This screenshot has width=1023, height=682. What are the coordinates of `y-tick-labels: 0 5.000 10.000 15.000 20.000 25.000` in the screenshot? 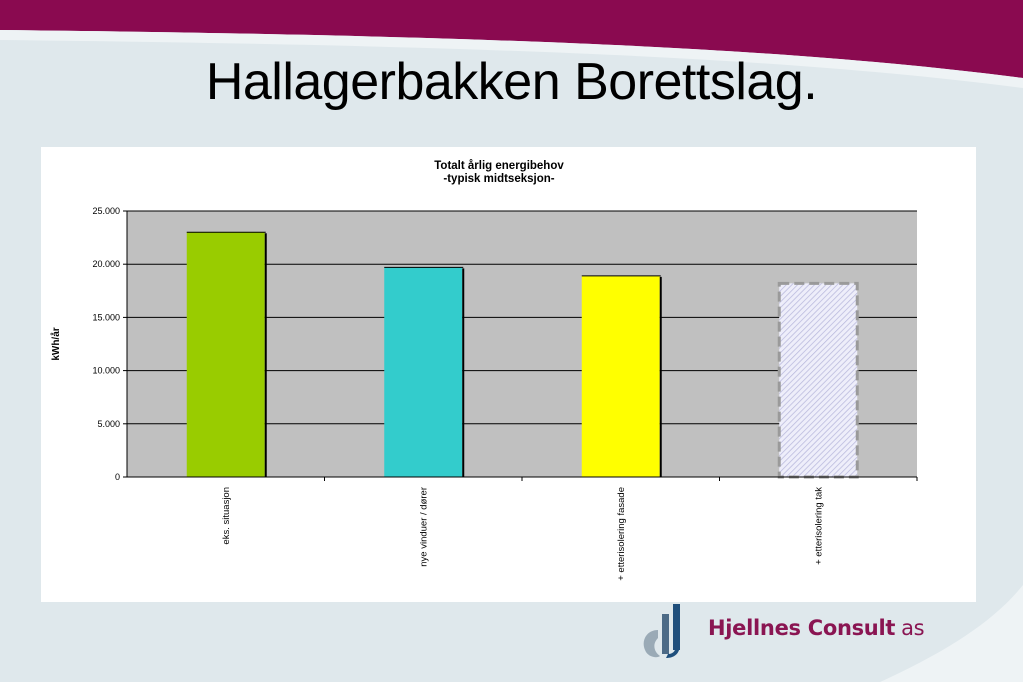 It's located at (106, 344).